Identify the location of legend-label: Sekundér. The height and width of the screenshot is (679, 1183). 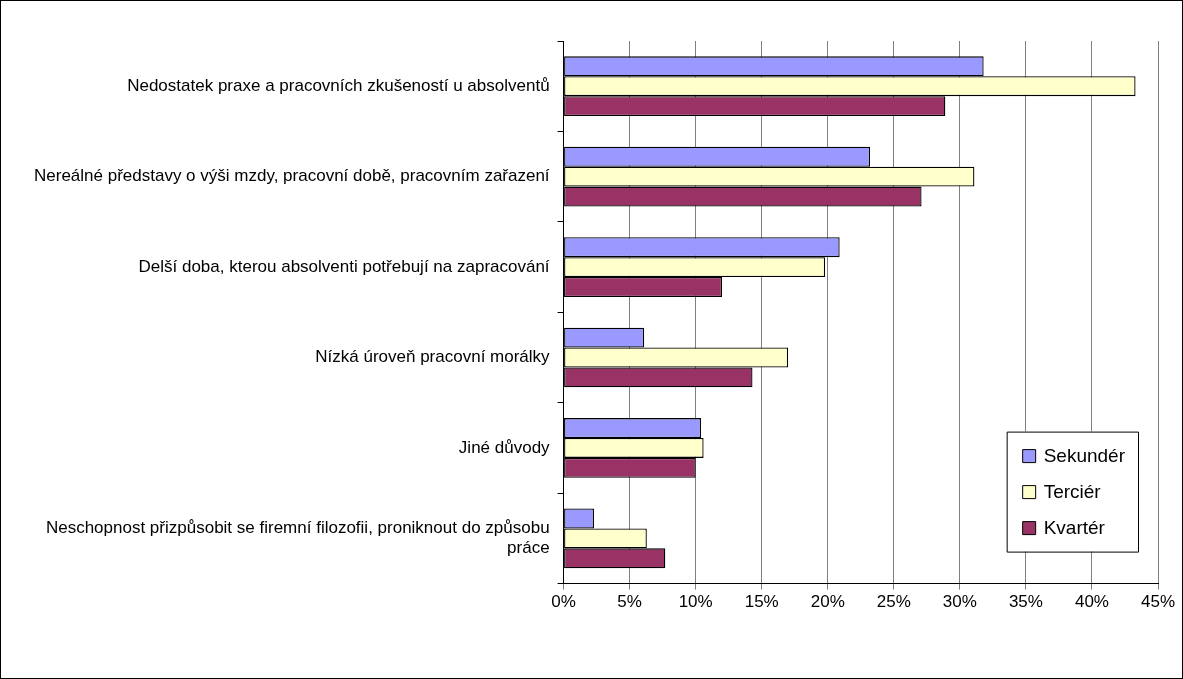
(1084, 455).